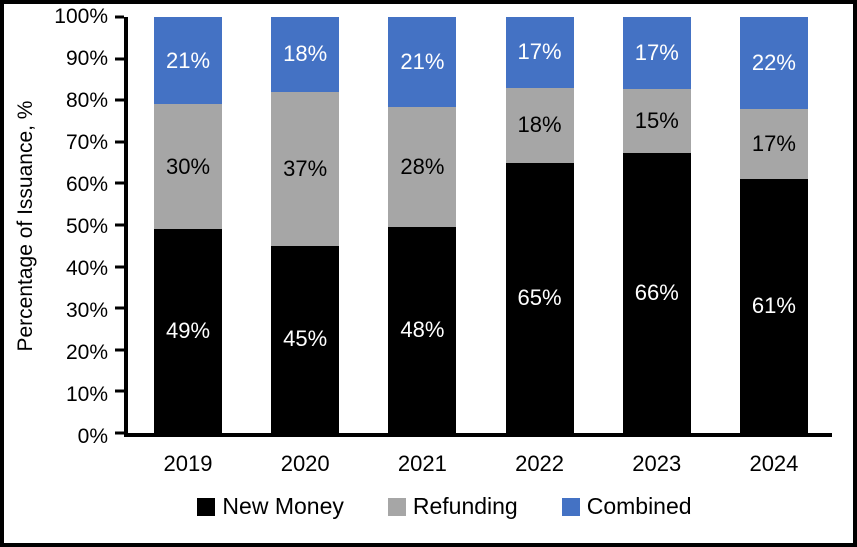  I want to click on legend-swatch-refunding, so click(396, 506).